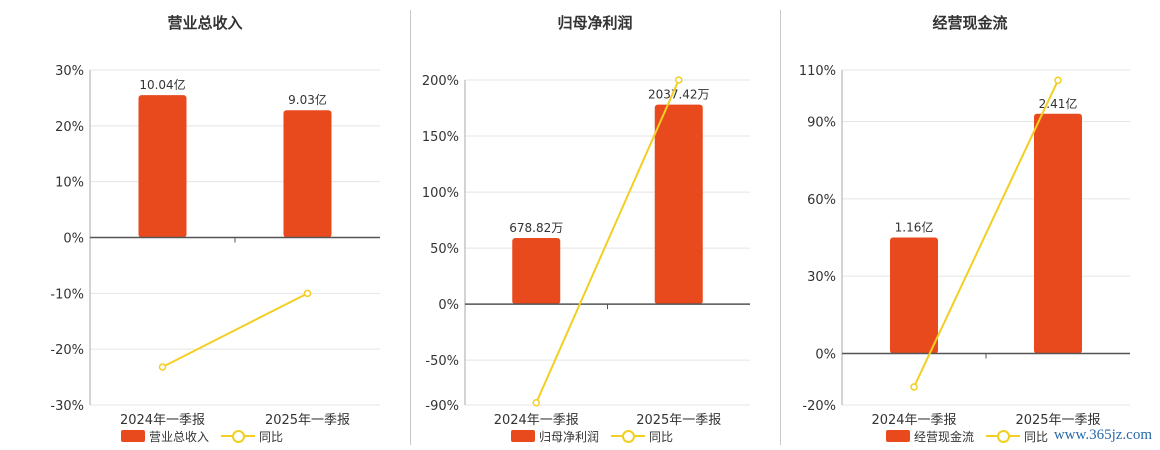 Image resolution: width=1160 pixels, height=450 pixels. What do you see at coordinates (914, 227) in the screenshot?
I see `bar-data-label: 1.16亿` at bounding box center [914, 227].